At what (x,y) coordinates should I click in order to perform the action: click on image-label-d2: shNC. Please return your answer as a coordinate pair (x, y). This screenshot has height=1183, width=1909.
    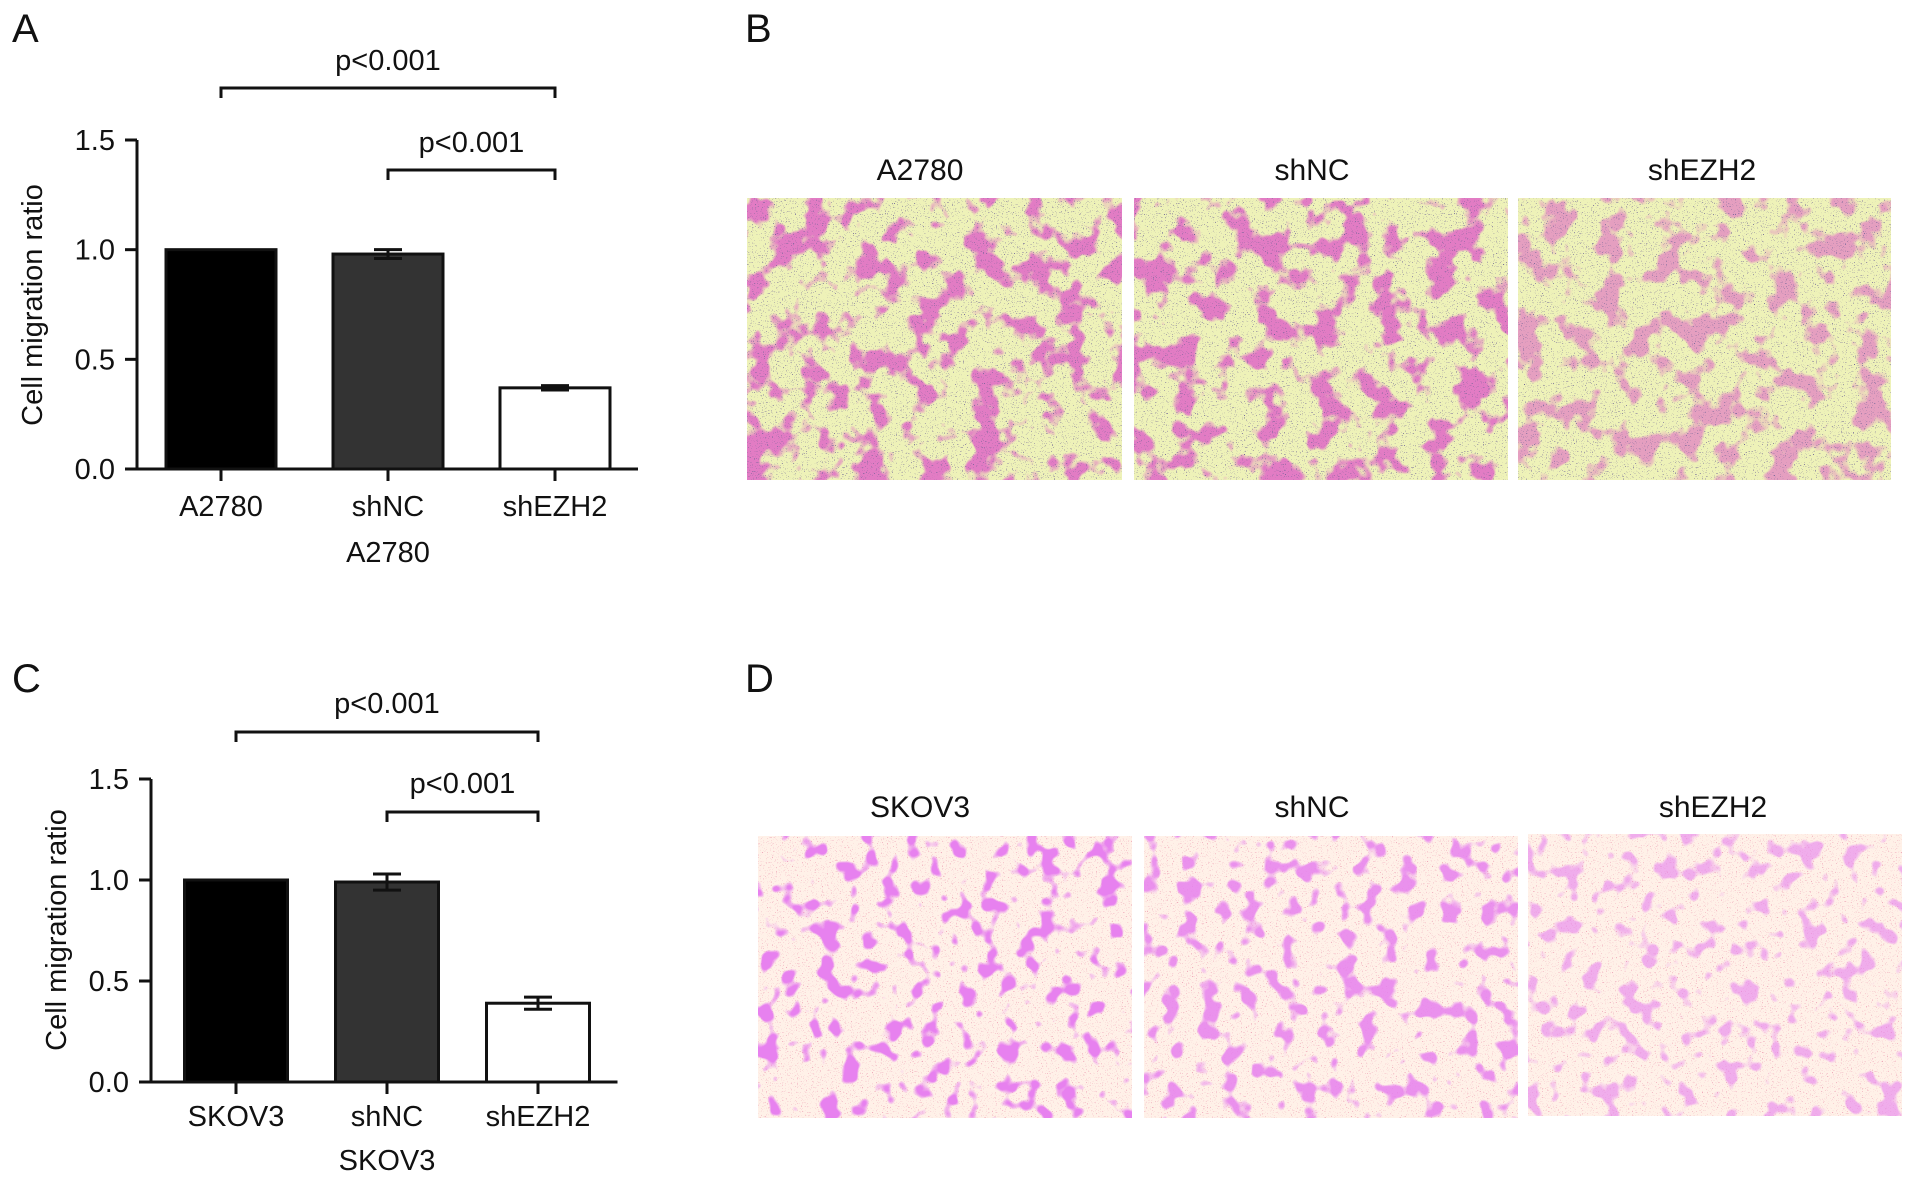
    Looking at the image, I should click on (1311, 807).